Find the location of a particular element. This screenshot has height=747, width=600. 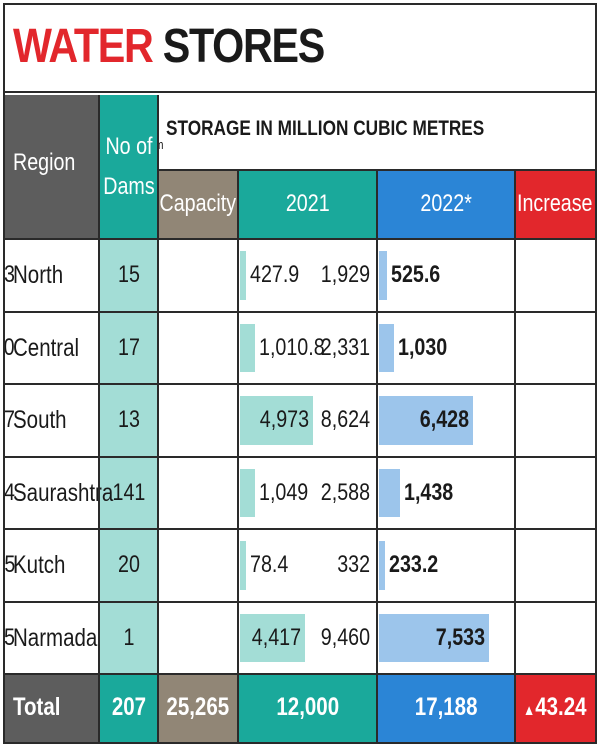

title-bar: WATER STORES is located at coordinates (300, 49).